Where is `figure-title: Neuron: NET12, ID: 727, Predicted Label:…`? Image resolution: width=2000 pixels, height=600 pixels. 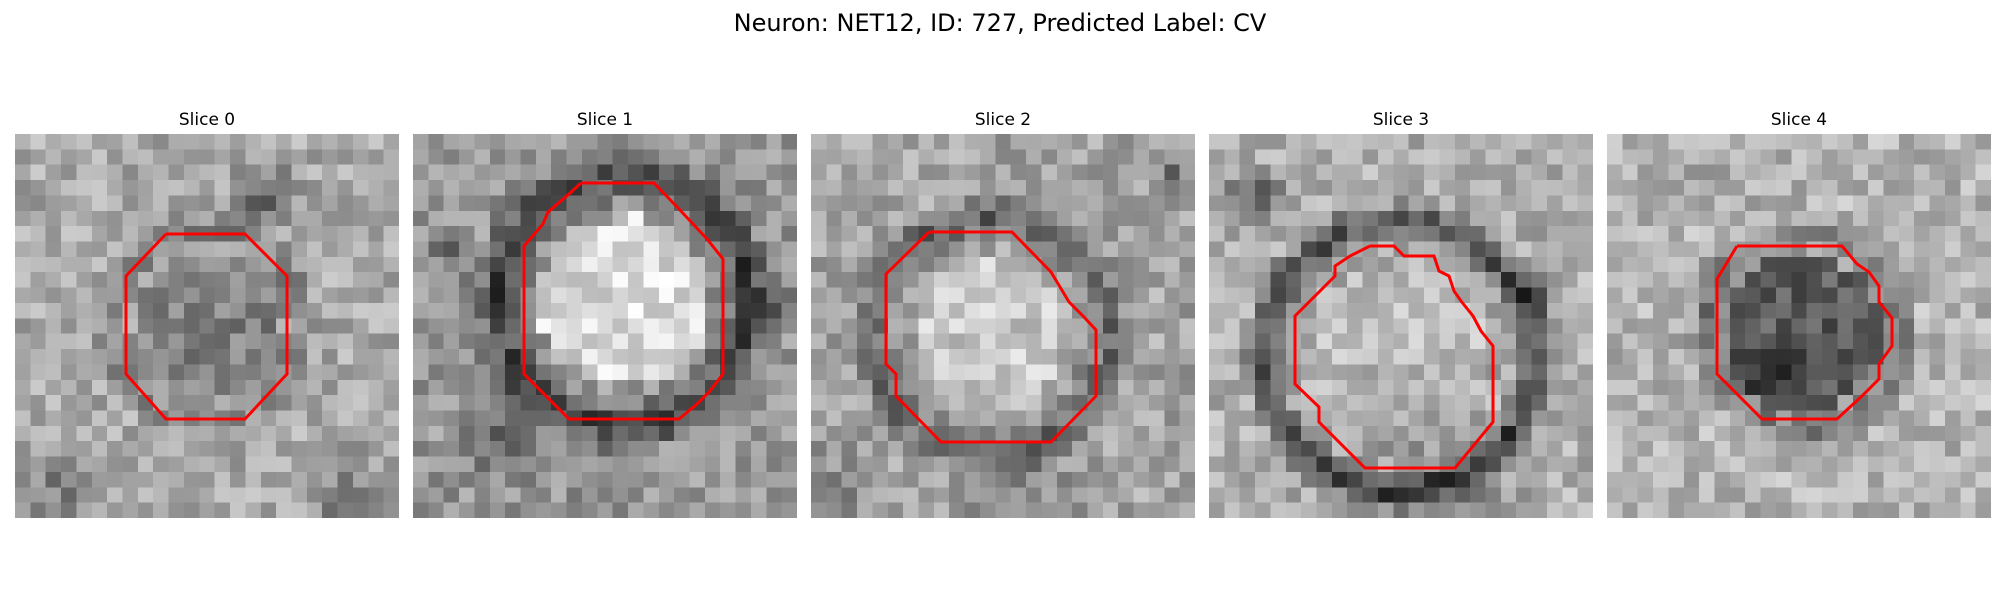 figure-title: Neuron: NET12, ID: 727, Predicted Label:… is located at coordinates (1000, 23).